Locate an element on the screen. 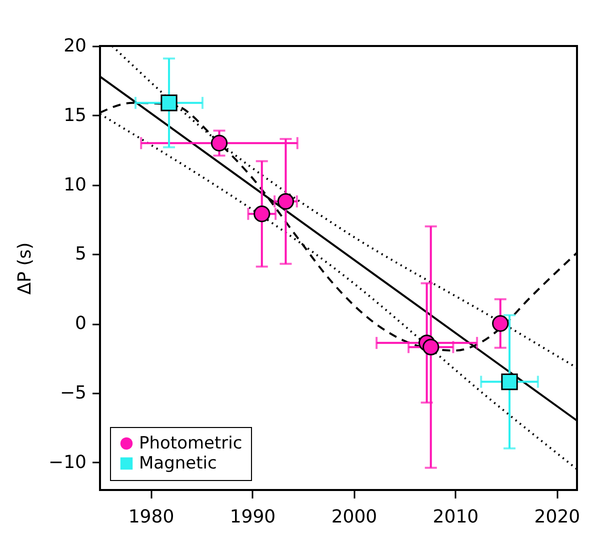 Image resolution: width=598 pixels, height=538 pixels. x-tick-label: 2020 is located at coordinates (557, 517).